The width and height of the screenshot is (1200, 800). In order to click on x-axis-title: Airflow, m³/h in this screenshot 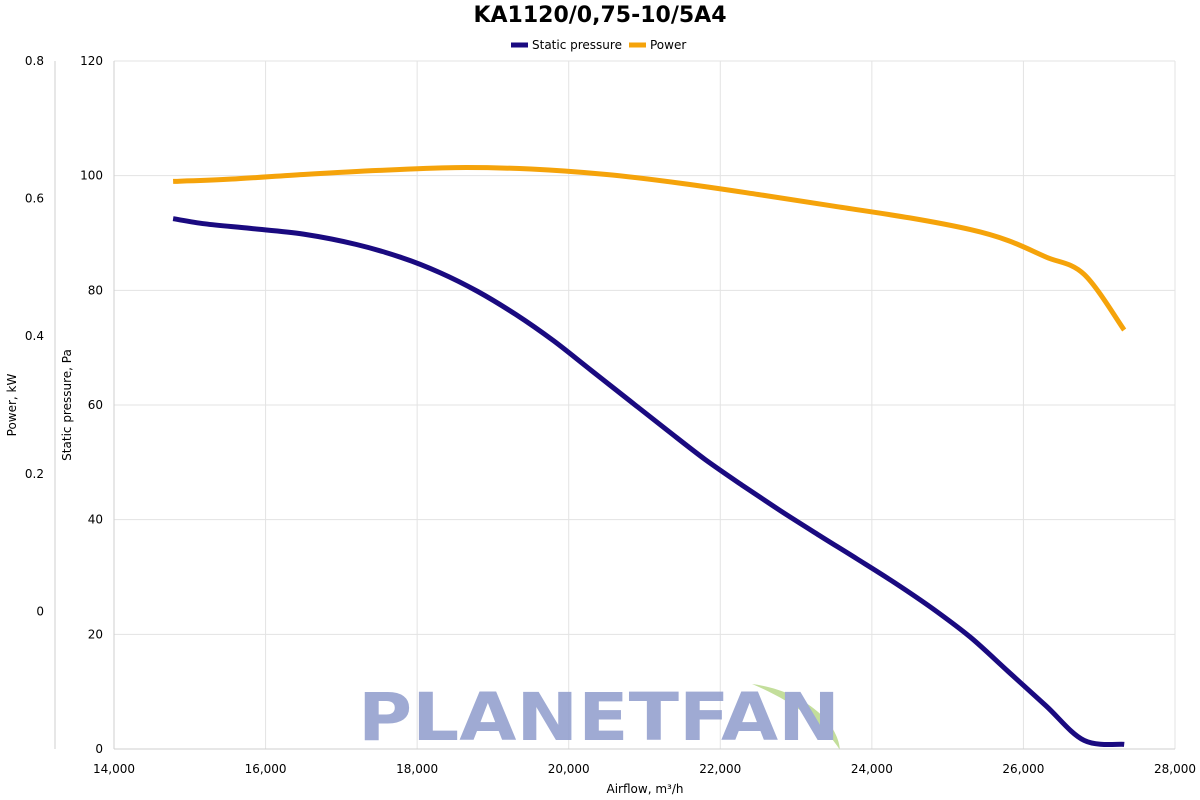, I will do `click(645, 789)`.